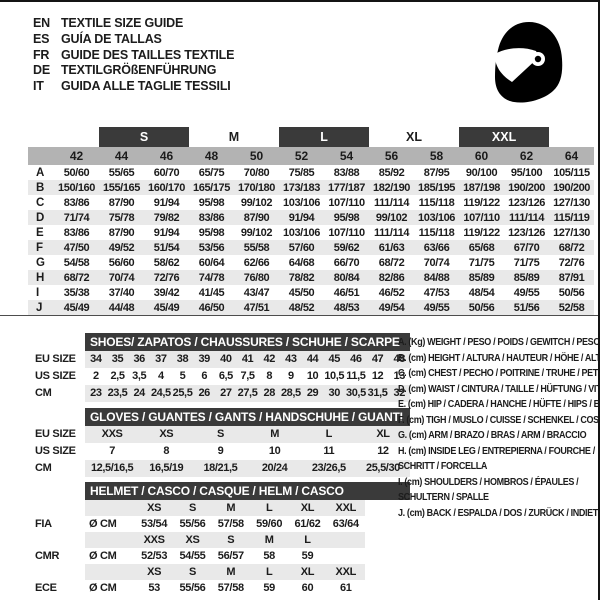  I want to click on value-cell: 29, so click(312, 393).